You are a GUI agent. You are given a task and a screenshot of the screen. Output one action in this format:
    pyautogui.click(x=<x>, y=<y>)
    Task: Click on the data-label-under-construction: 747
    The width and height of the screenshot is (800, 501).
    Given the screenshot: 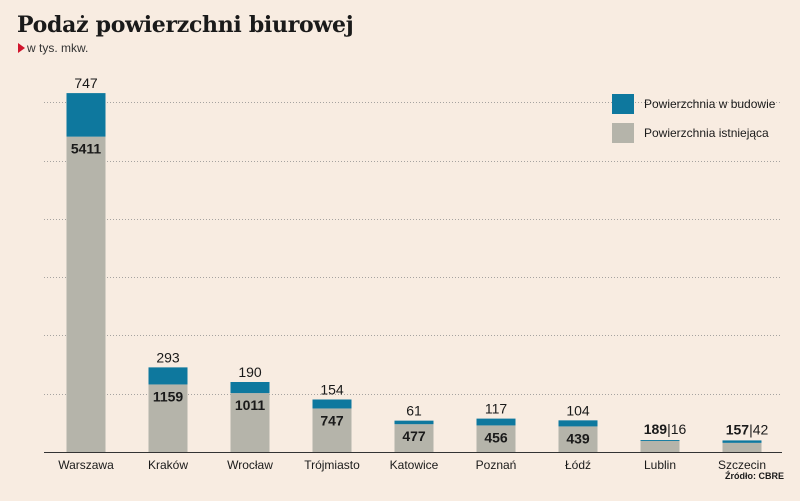 What is the action you would take?
    pyautogui.click(x=86, y=83)
    